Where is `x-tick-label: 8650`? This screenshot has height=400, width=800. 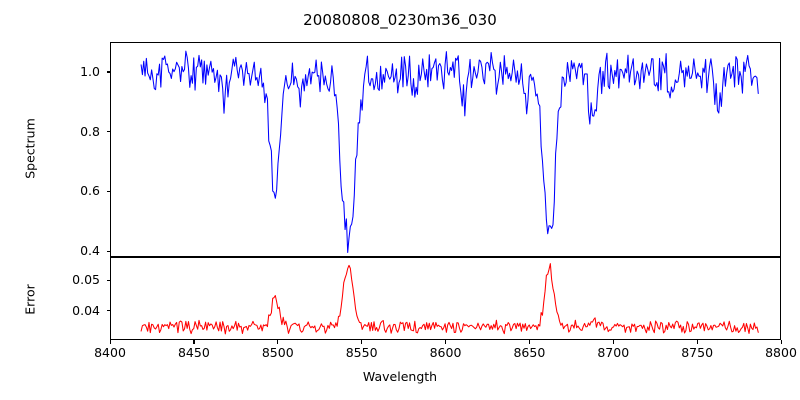
x-tick-label: 8650 is located at coordinates (529, 352).